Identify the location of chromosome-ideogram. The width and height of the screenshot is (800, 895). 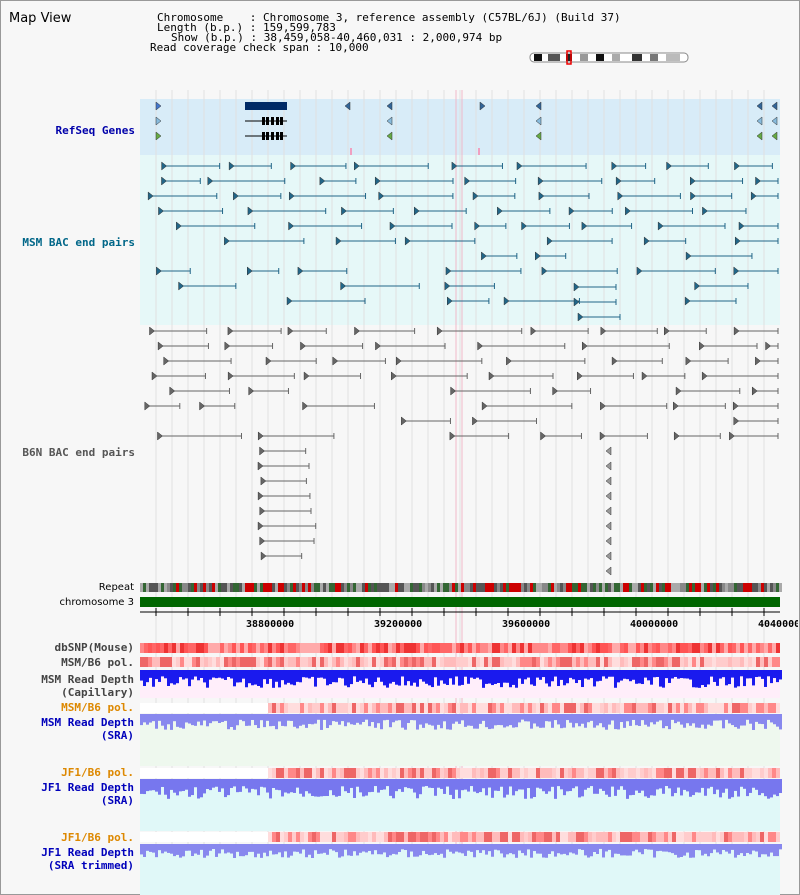
(609, 57).